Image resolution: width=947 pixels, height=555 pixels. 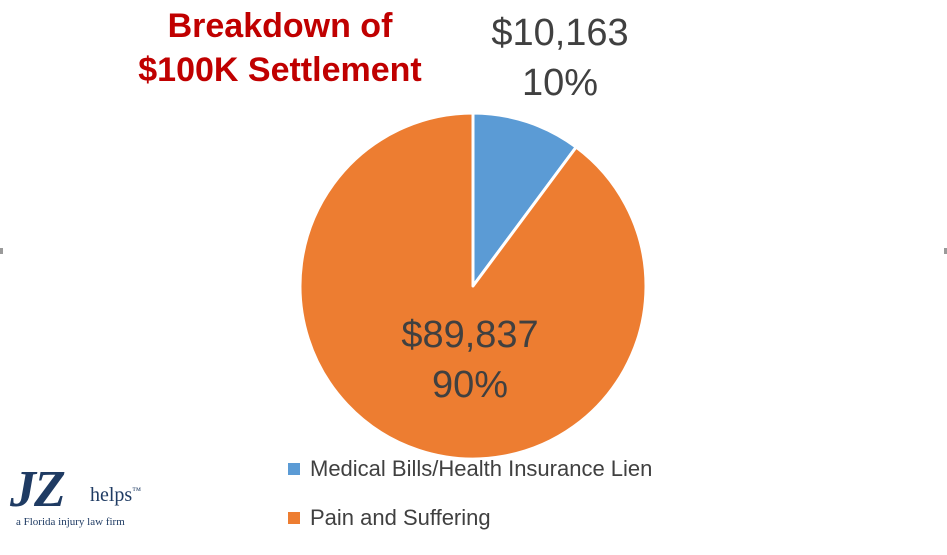 I want to click on logo-jz: JZ, so click(x=38, y=489).